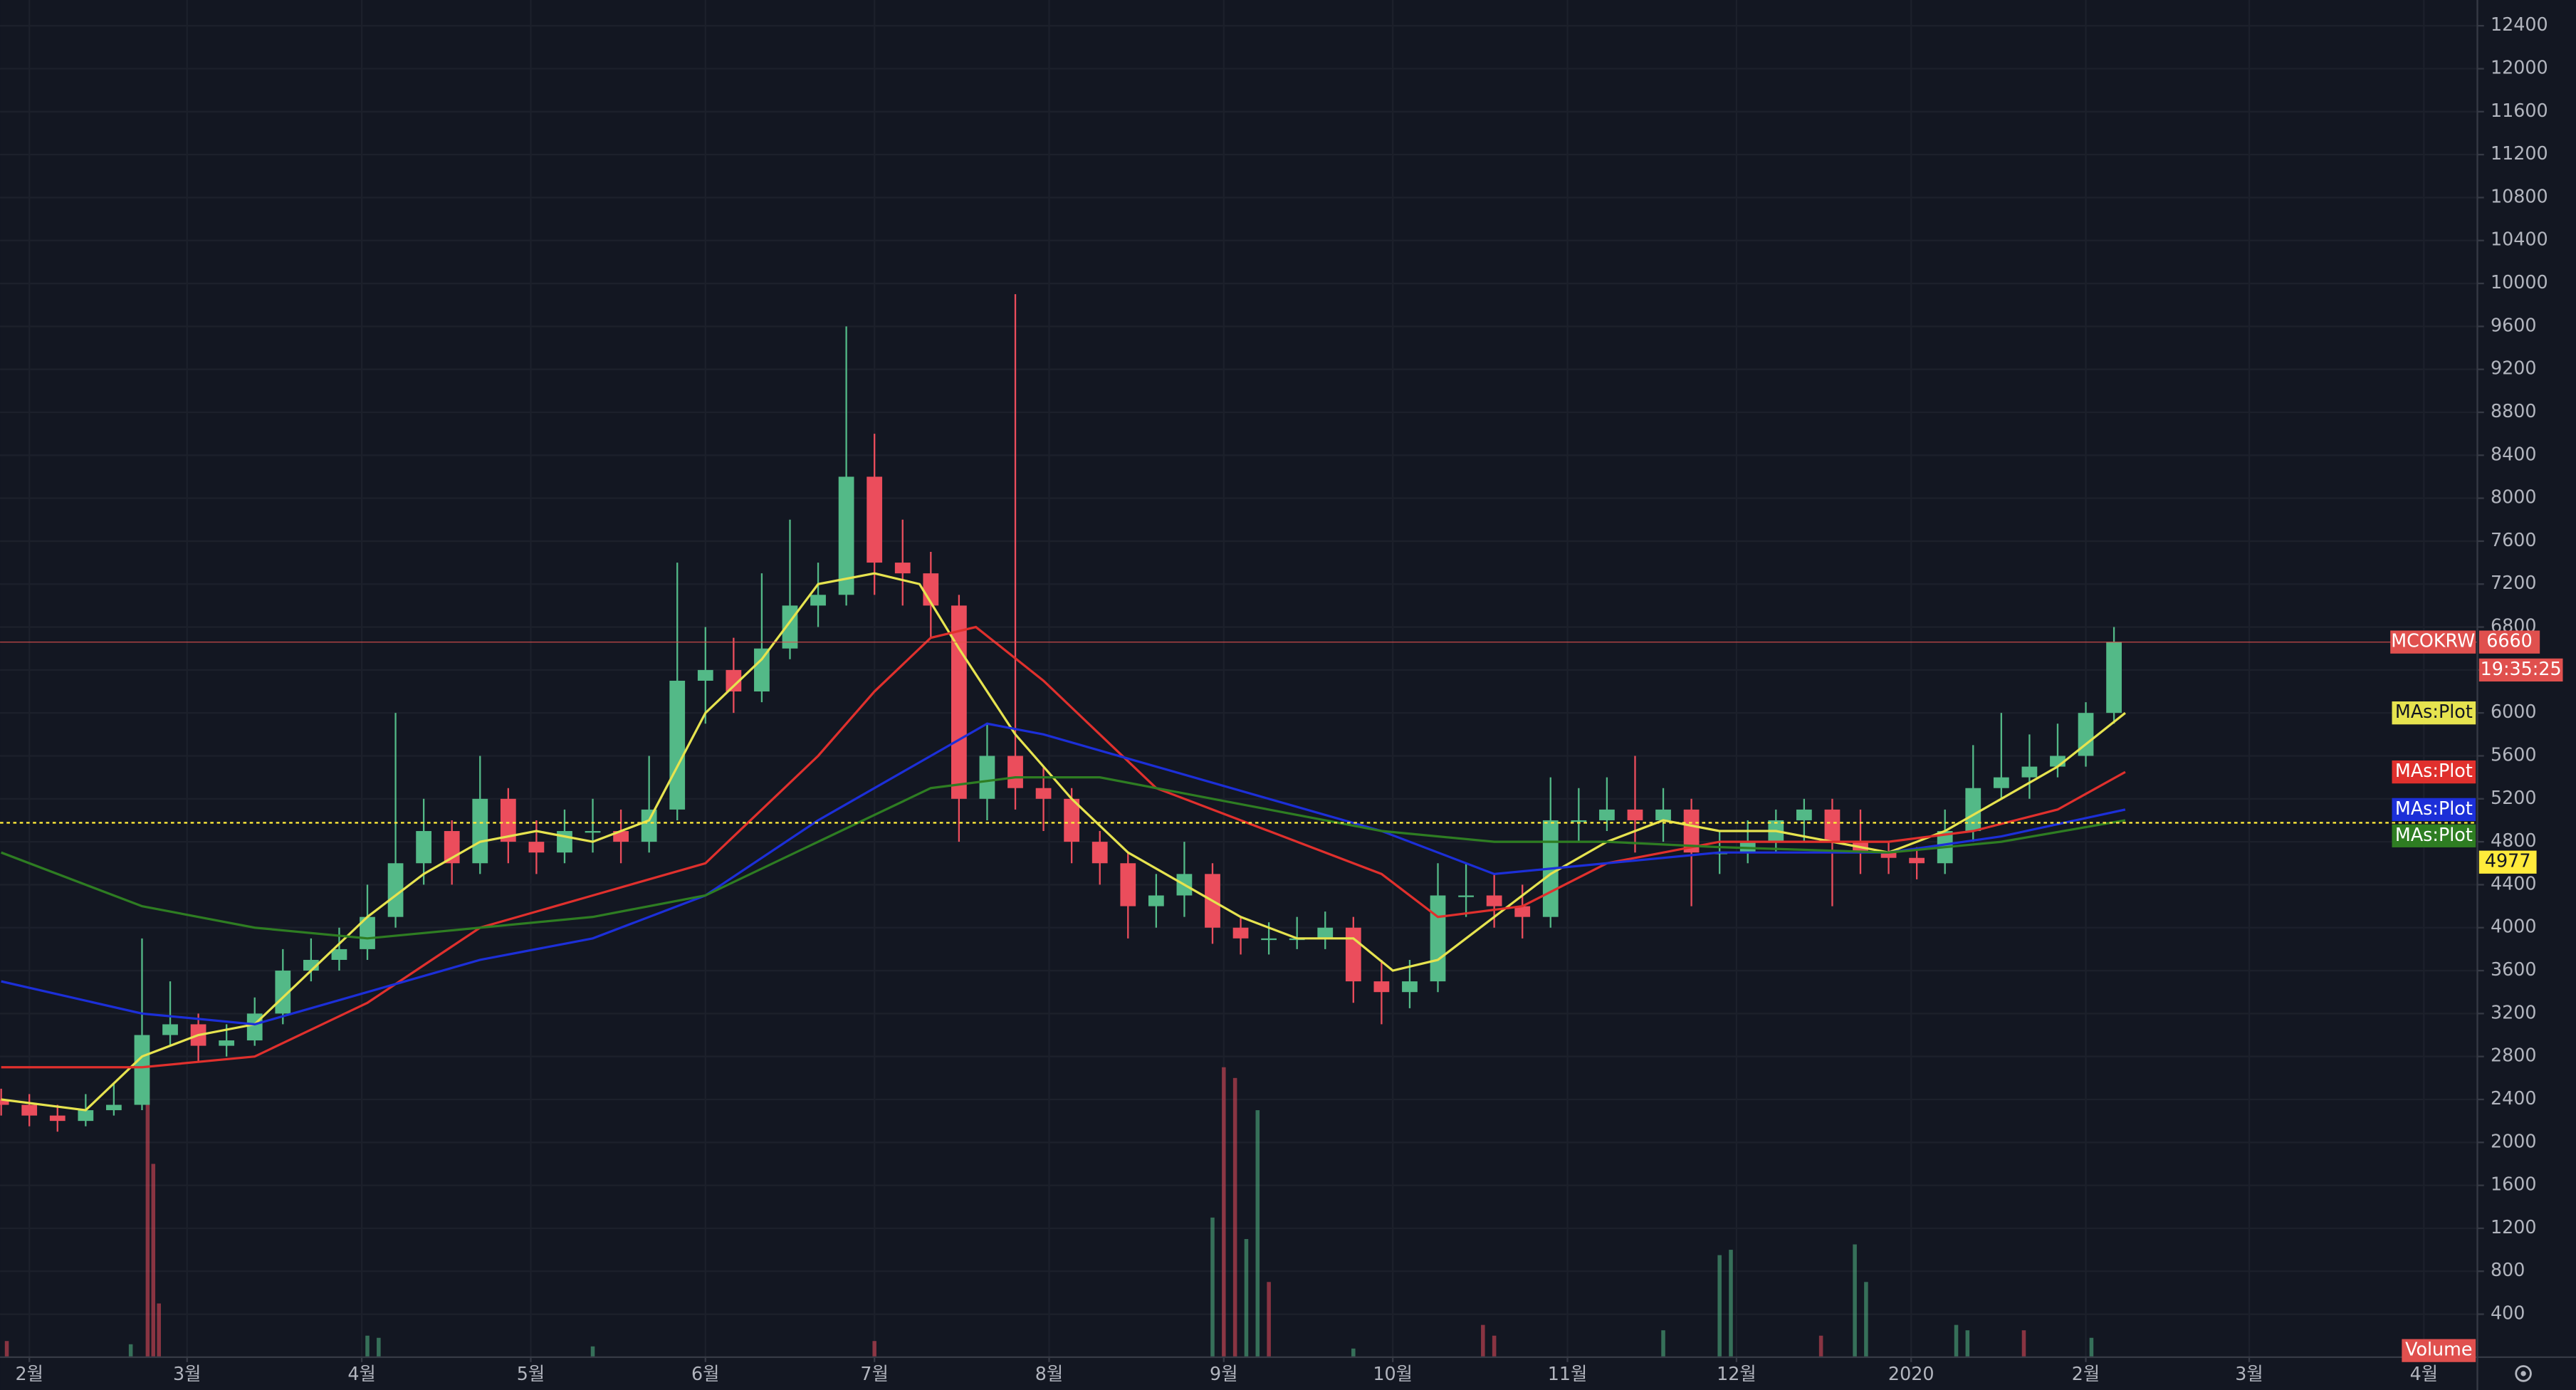 This screenshot has height=1390, width=2576. Describe the element at coordinates (705, 1374) in the screenshot. I see `x-tick-label: 6월` at that location.